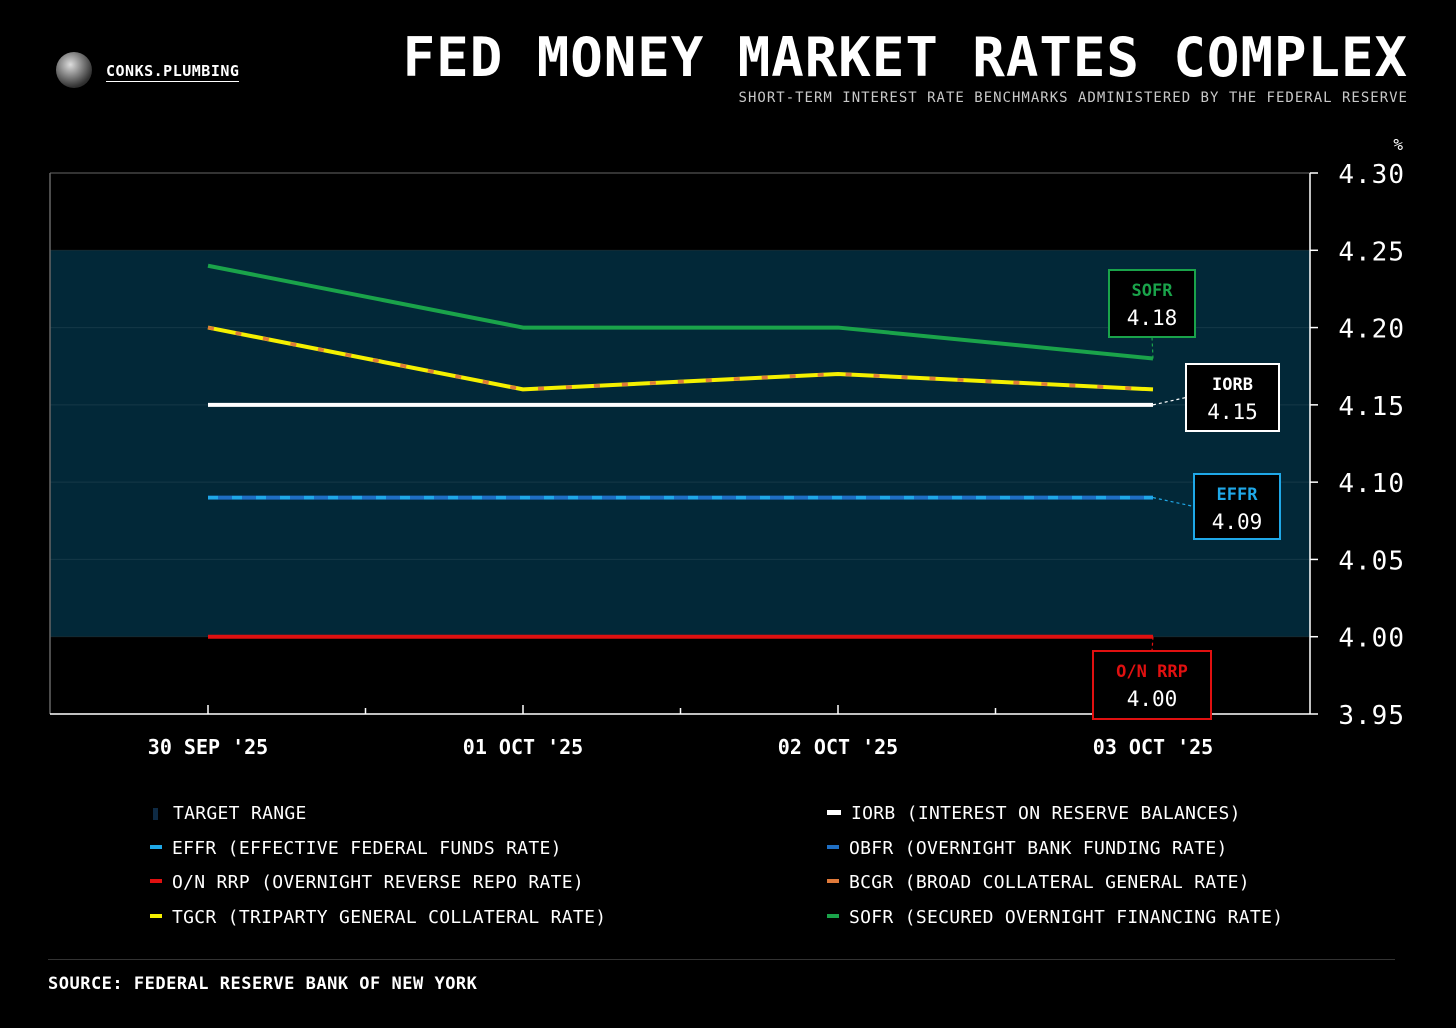 This screenshot has width=1456, height=1028. Describe the element at coordinates (1398, 144) in the screenshot. I see `y-axis-unit: %` at that location.